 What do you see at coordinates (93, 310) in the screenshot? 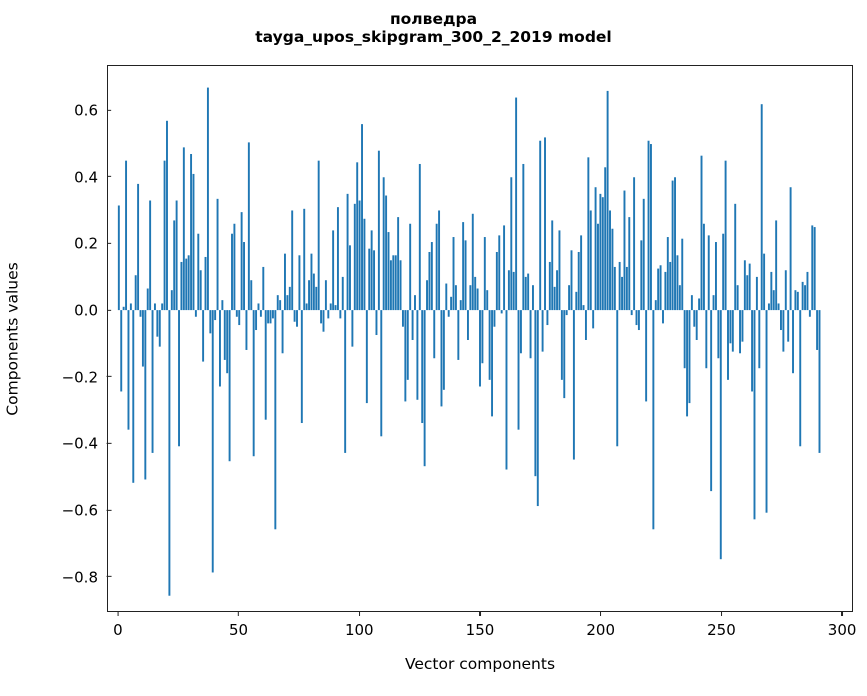
I see `y-tick: 0.0` at bounding box center [93, 310].